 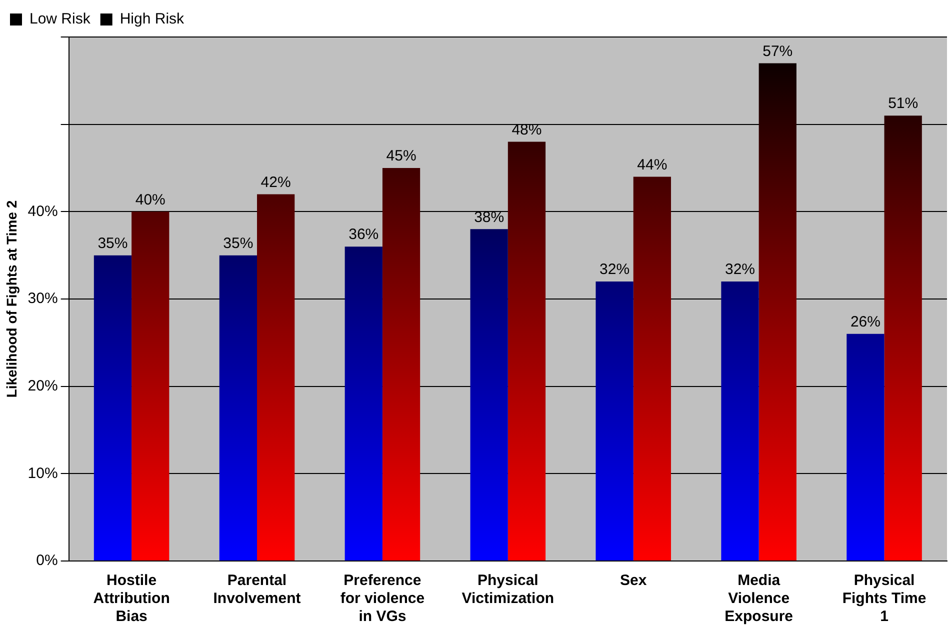 What do you see at coordinates (43, 211) in the screenshot?
I see `y-tick-label: 40%` at bounding box center [43, 211].